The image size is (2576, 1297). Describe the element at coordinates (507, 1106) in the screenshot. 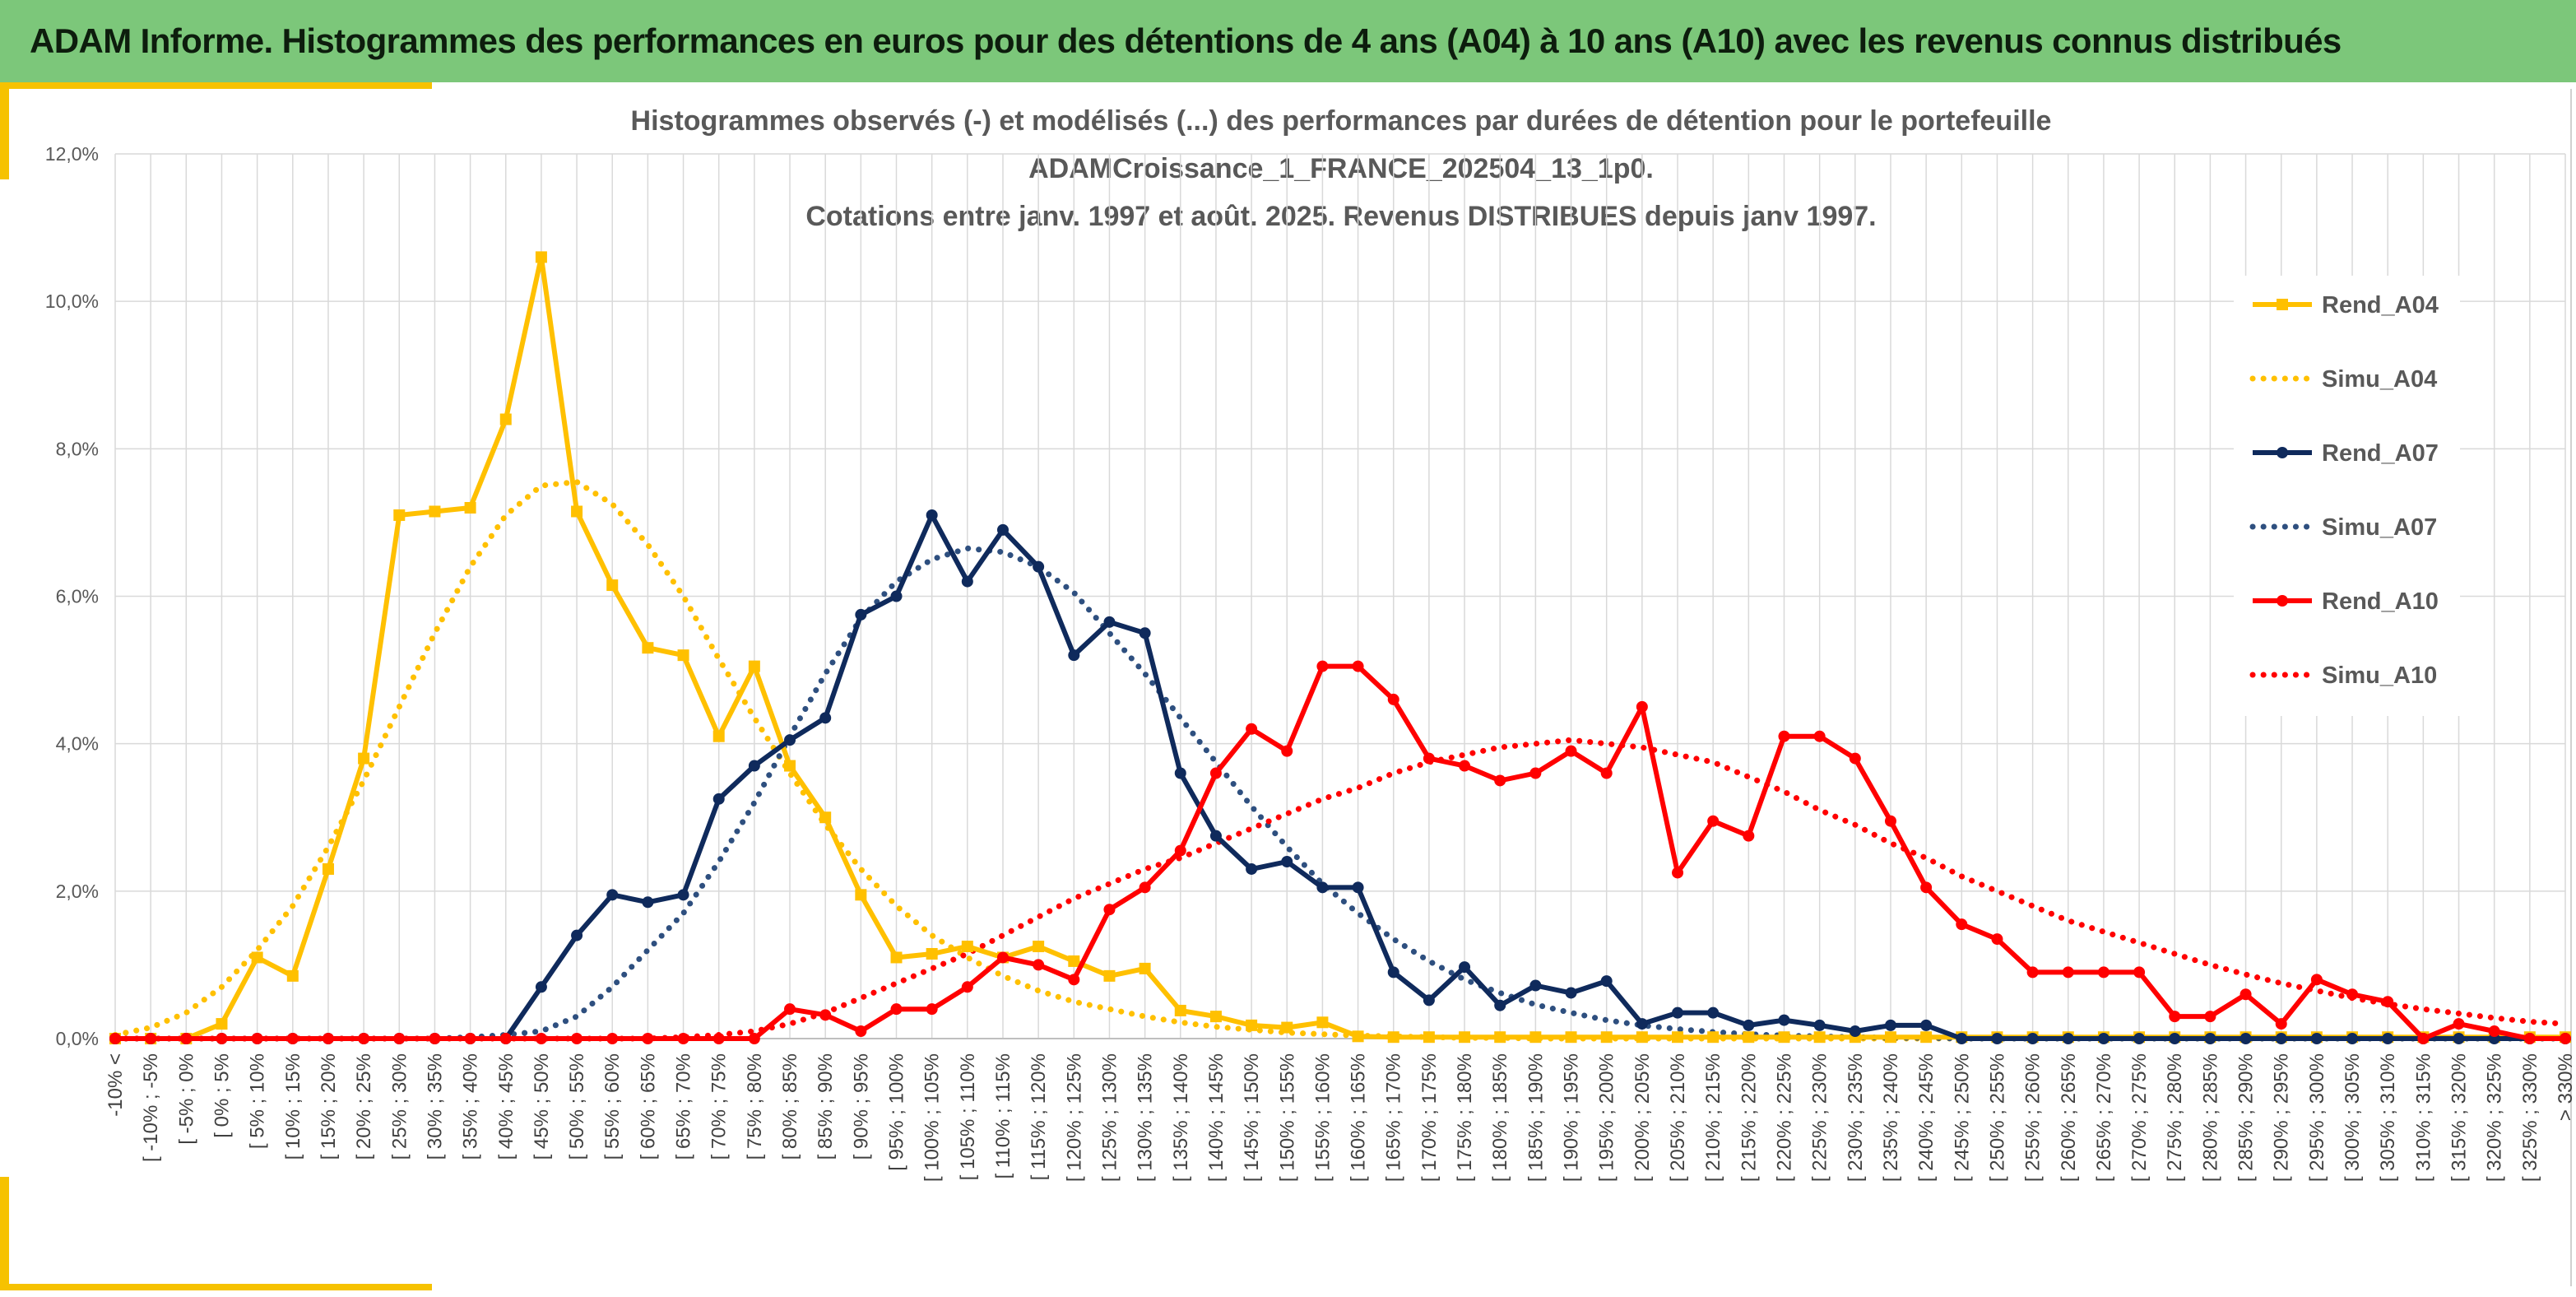

I see `x-tick-label: [ 40% ; 45%` at that location.